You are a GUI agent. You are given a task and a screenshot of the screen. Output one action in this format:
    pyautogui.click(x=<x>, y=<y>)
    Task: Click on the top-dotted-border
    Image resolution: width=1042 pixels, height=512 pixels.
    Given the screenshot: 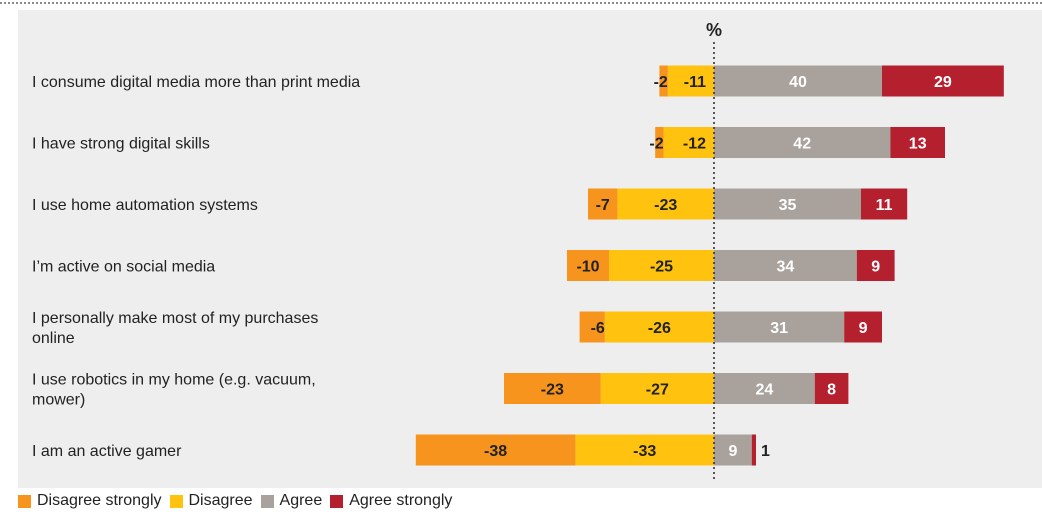 What is the action you would take?
    pyautogui.click(x=521, y=3)
    